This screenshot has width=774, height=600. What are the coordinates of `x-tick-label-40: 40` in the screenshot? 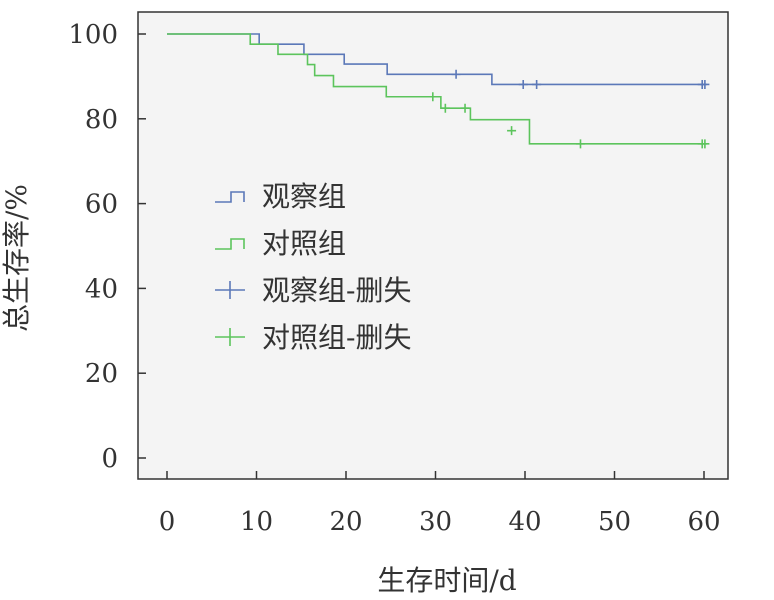 It's located at (524, 522).